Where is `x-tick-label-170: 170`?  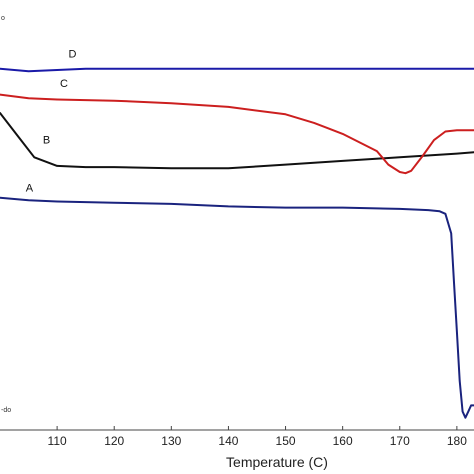 x-tick-label-170: 170 is located at coordinates (400, 441).